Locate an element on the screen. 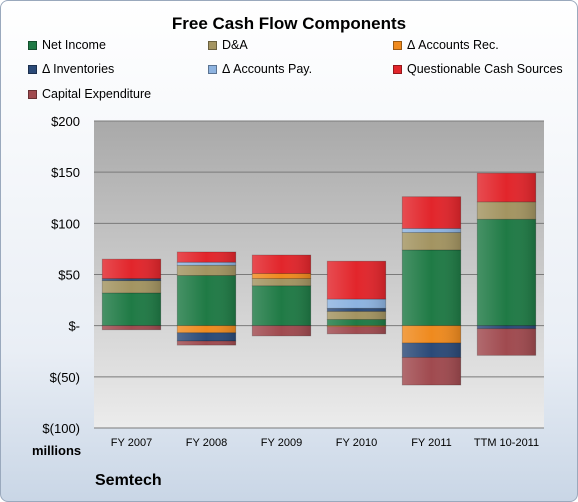 The height and width of the screenshot is (502, 578). units-label: millions is located at coordinates (57, 450).